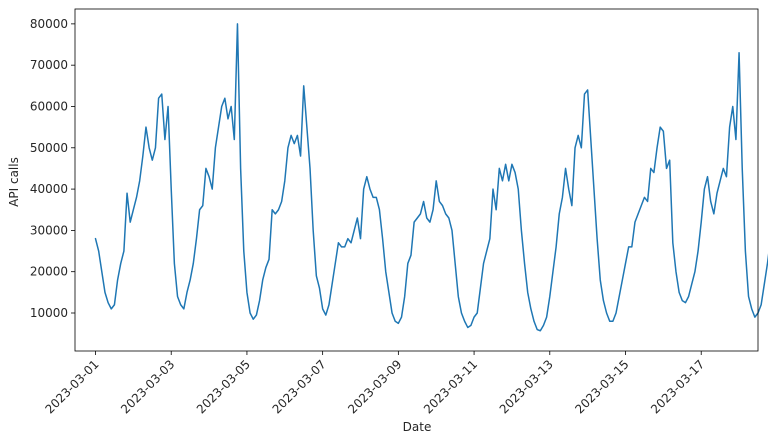 The width and height of the screenshot is (768, 447). I want to click on y-tick-label: 70000, so click(49, 65).